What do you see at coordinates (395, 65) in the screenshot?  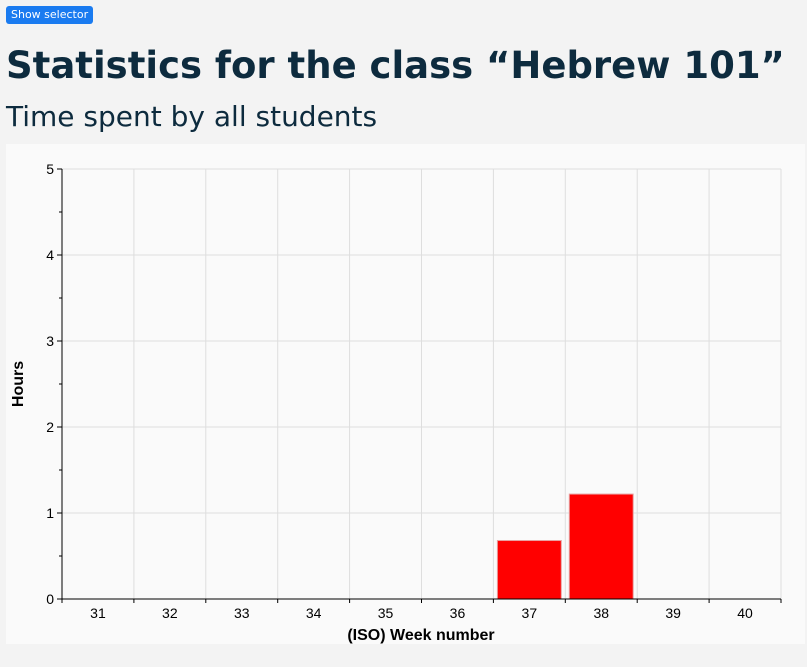 I see `page-title: Statistics for the class “Hebrew 101”` at bounding box center [395, 65].